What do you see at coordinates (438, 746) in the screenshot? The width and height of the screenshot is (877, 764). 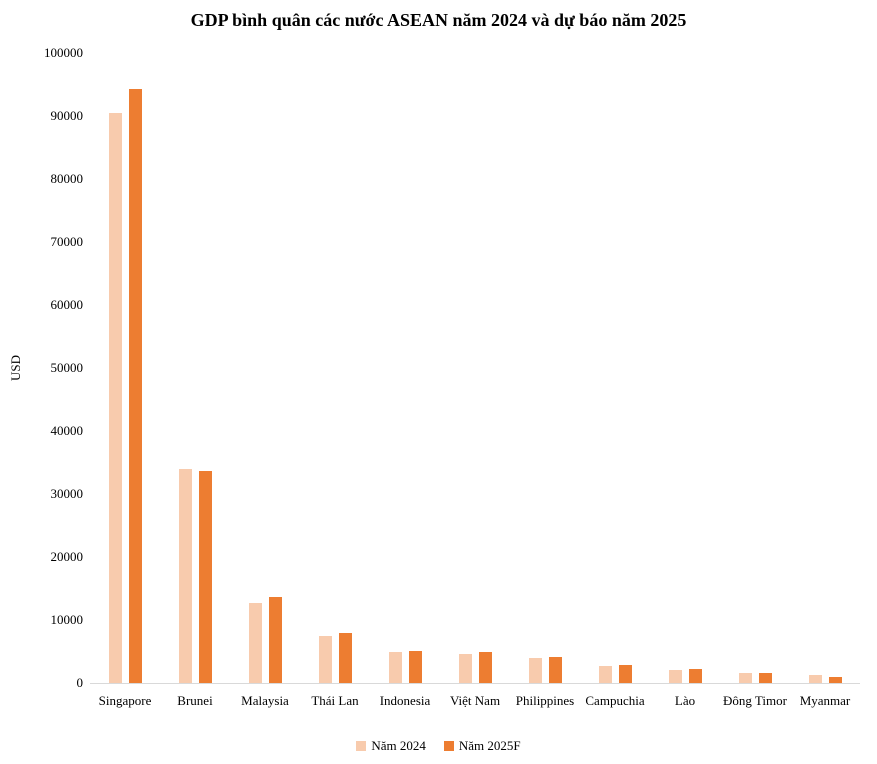 I see `legend: Năm 2024 Năm 2025F` at bounding box center [438, 746].